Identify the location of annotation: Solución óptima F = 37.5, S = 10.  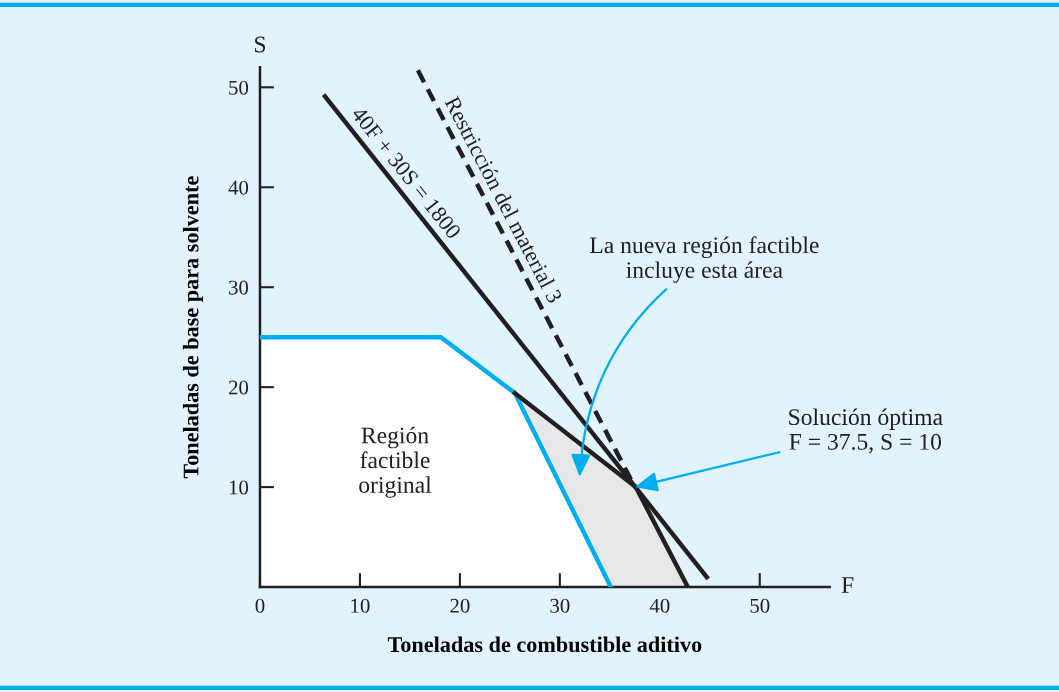
(866, 431).